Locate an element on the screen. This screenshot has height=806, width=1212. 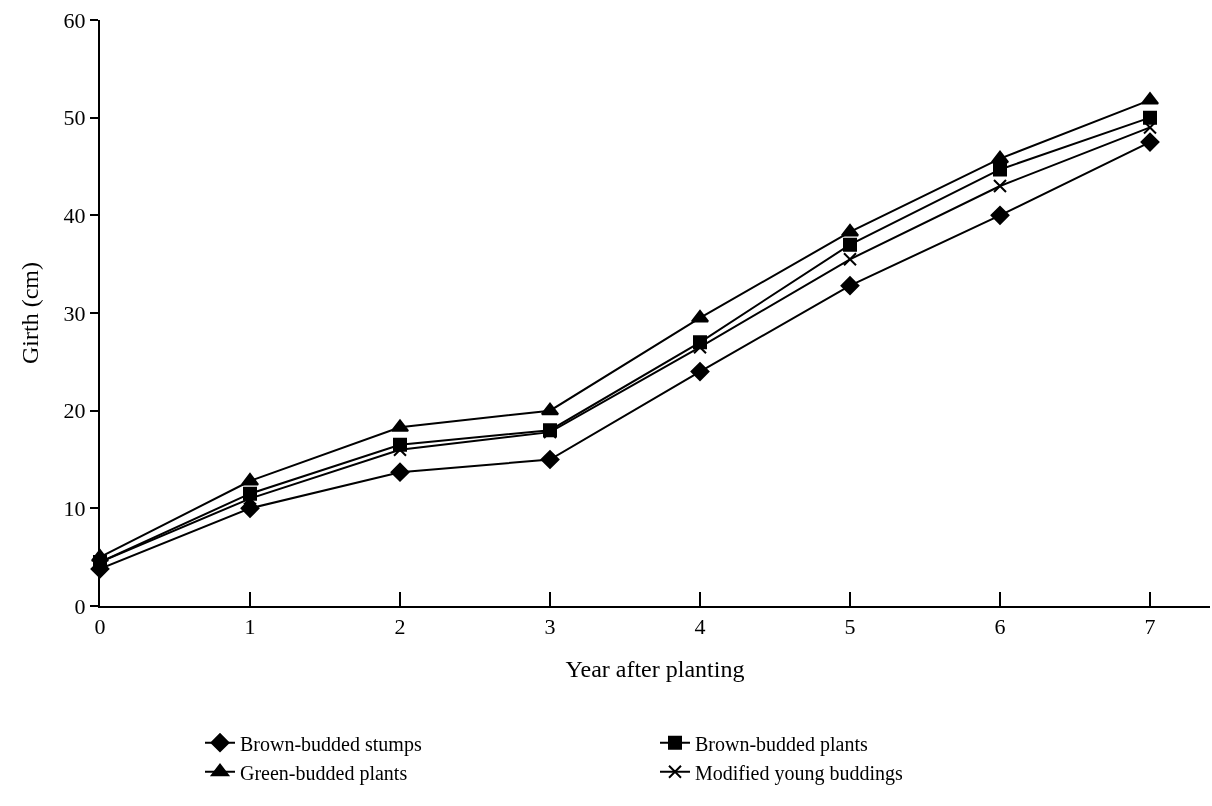
y-tick-label: 10 is located at coordinates (74, 509).